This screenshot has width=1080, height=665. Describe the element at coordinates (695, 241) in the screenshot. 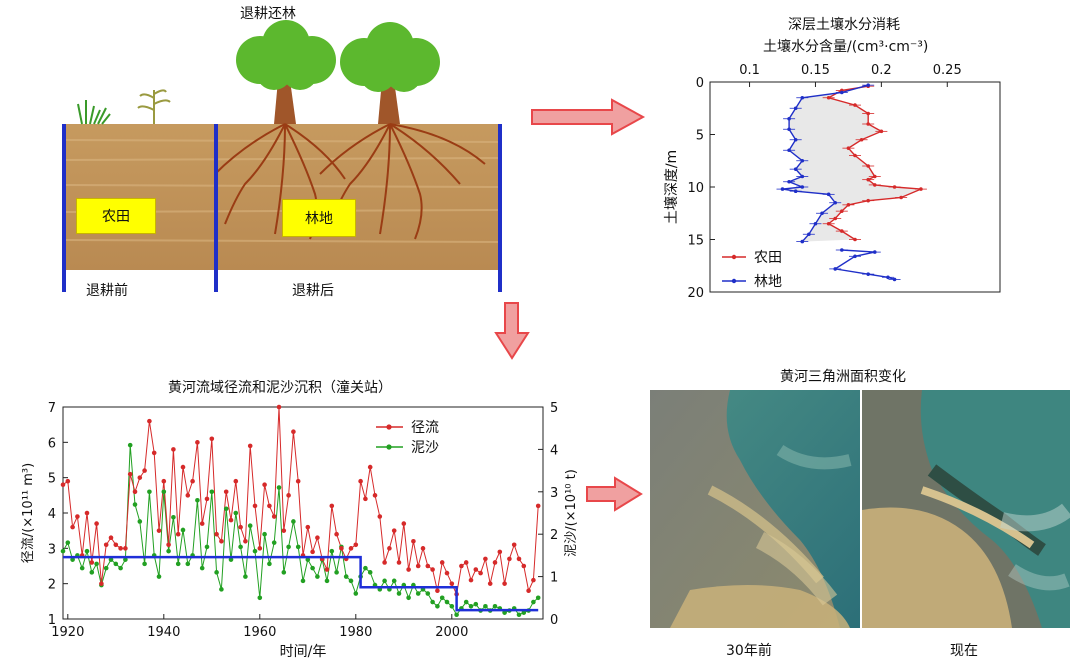

I see `y-tick-label: 15` at that location.